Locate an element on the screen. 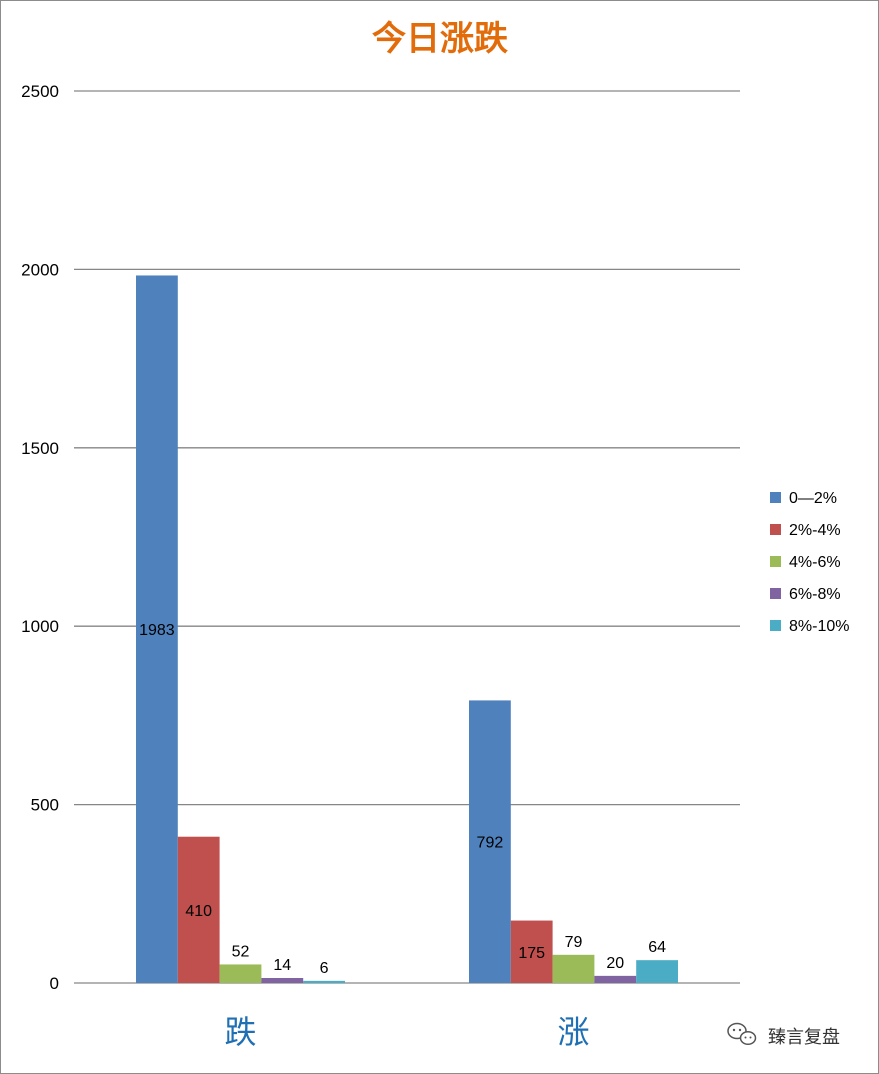 The image size is (879, 1074). data-label: 79 is located at coordinates (574, 942).